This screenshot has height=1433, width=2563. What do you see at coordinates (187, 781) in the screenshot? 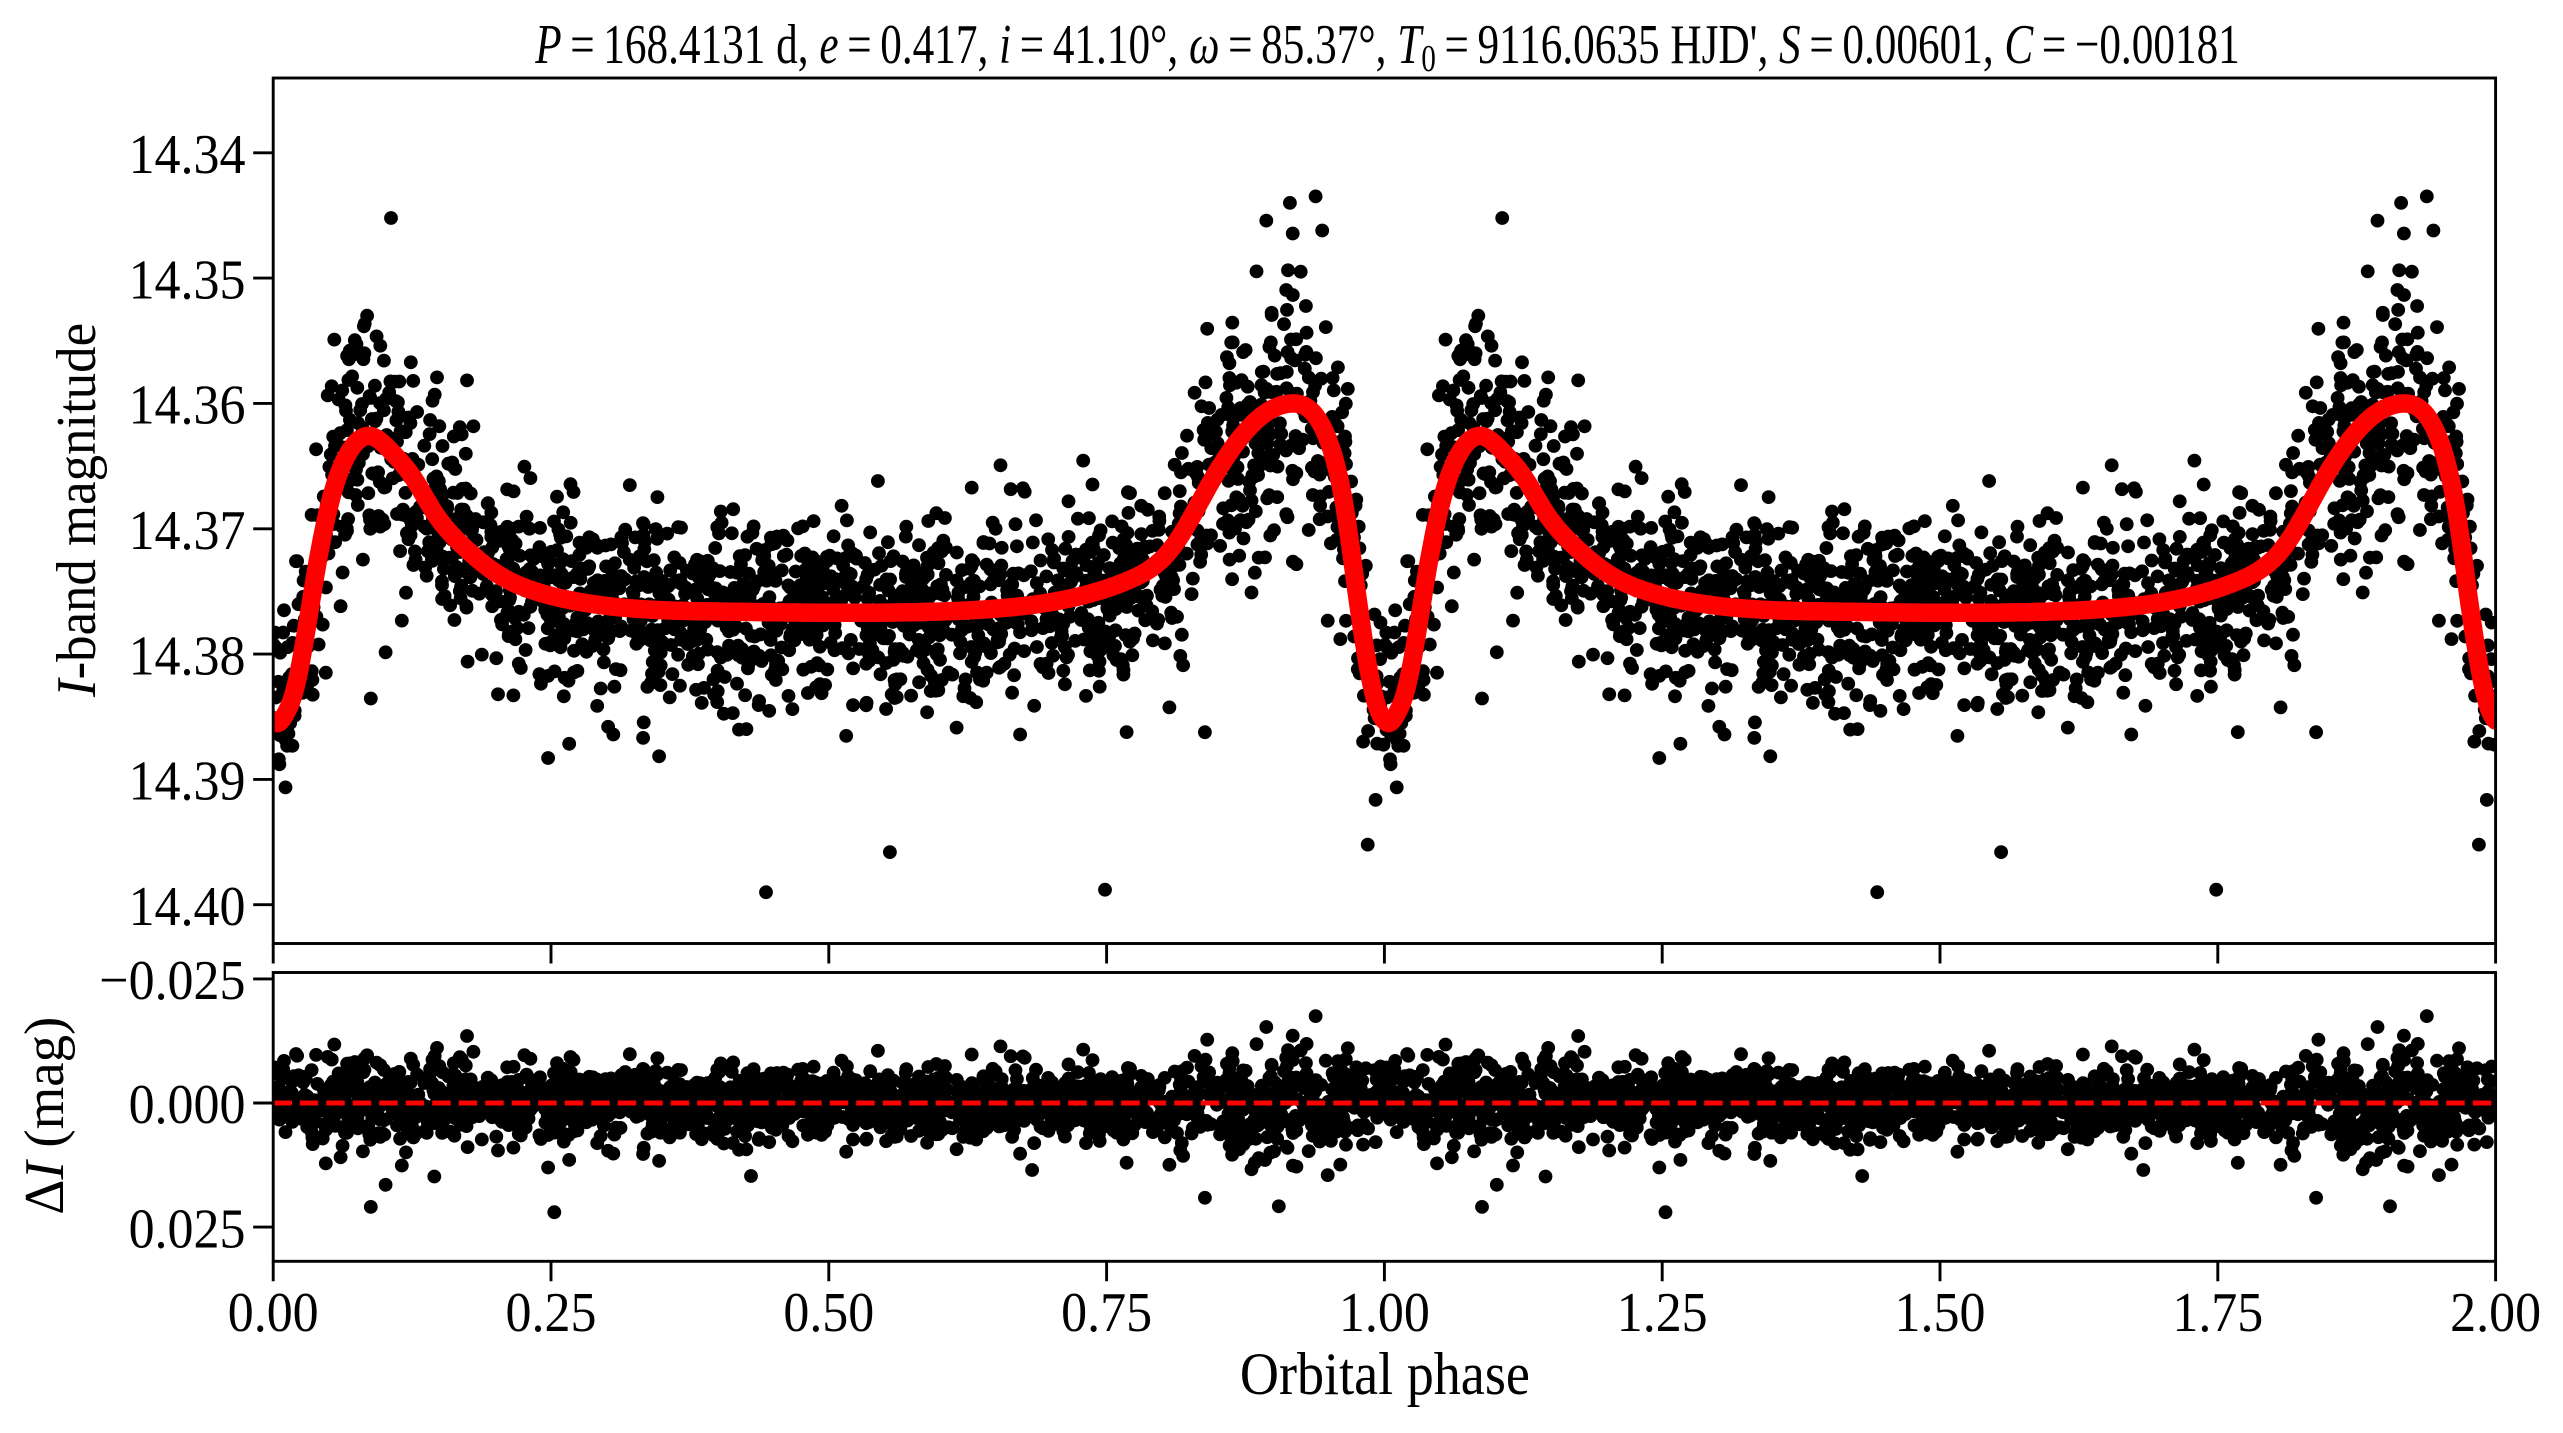
I see `svg-text: 14.39` at bounding box center [187, 781].